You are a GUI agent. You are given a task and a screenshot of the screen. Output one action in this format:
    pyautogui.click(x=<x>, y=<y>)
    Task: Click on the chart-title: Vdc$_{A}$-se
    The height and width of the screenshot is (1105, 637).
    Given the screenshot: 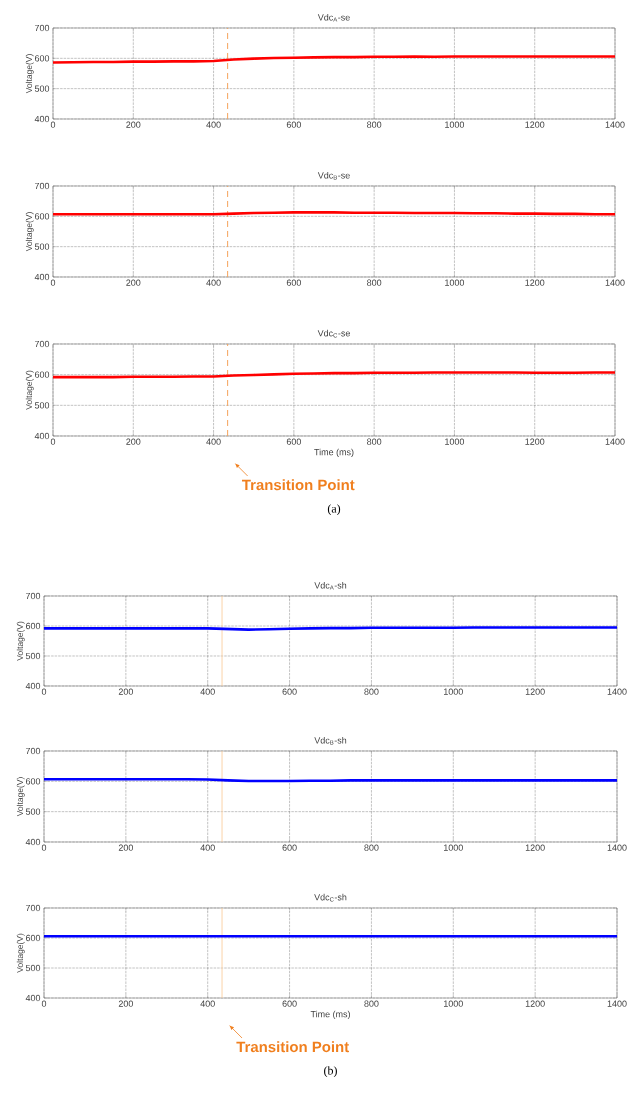 What is the action you would take?
    pyautogui.click(x=333, y=17)
    